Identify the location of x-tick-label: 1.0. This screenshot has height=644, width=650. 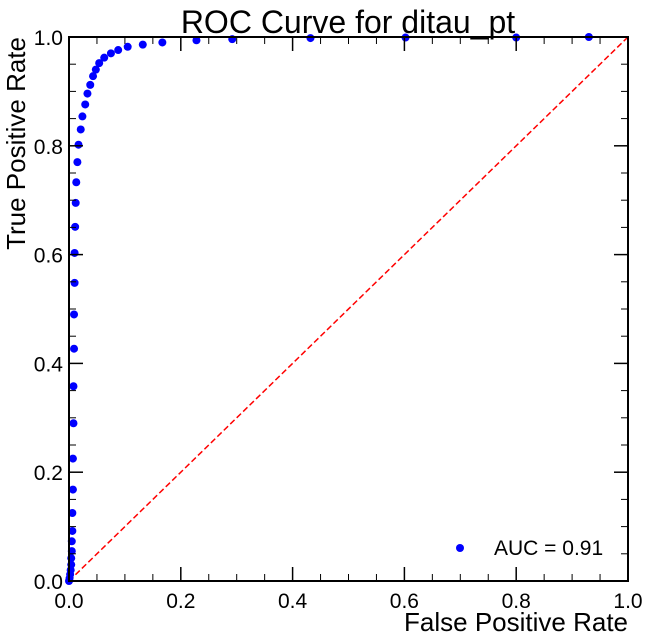
(627, 601).